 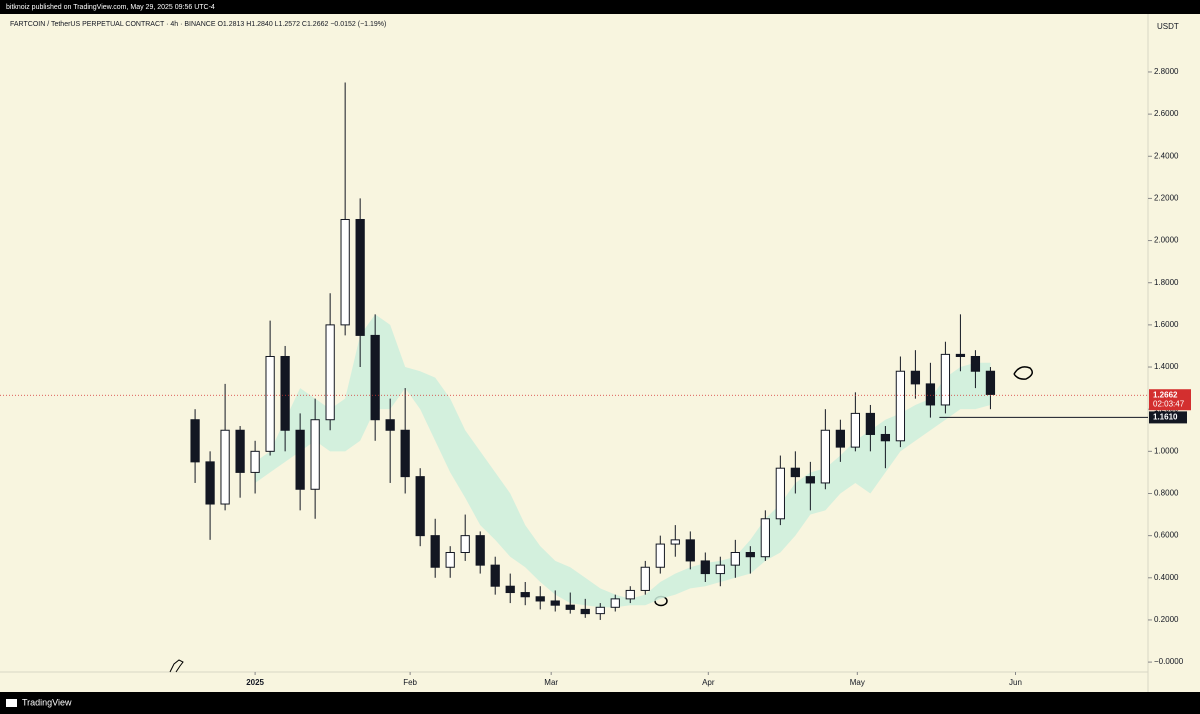 What do you see at coordinates (1166, 619) in the screenshot?
I see `y-tick-label: 0.2000` at bounding box center [1166, 619].